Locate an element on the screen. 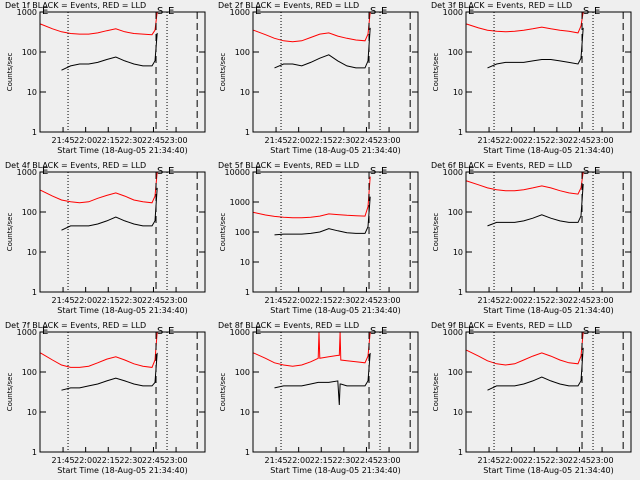 The width and height of the screenshot is (640, 480). chart-title: Det 8f BLACK = Events, RED = LLD is located at coordinates (288, 325).